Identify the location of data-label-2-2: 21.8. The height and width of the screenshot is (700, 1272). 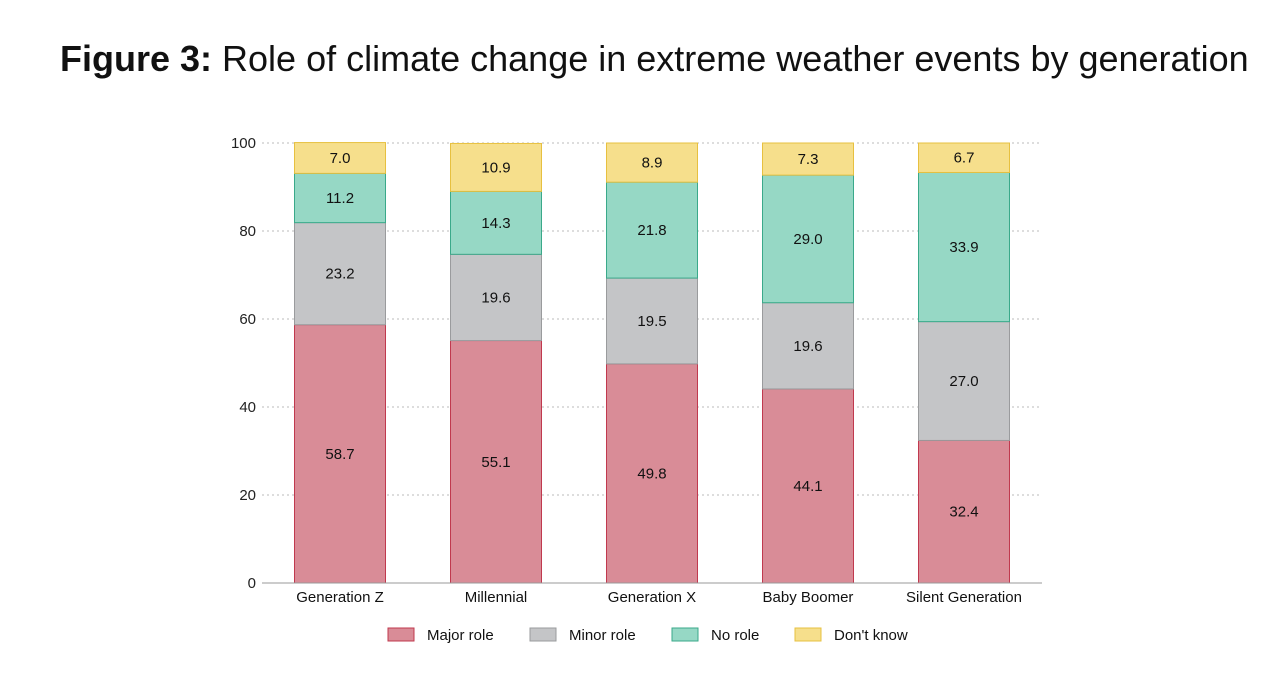
(651, 230).